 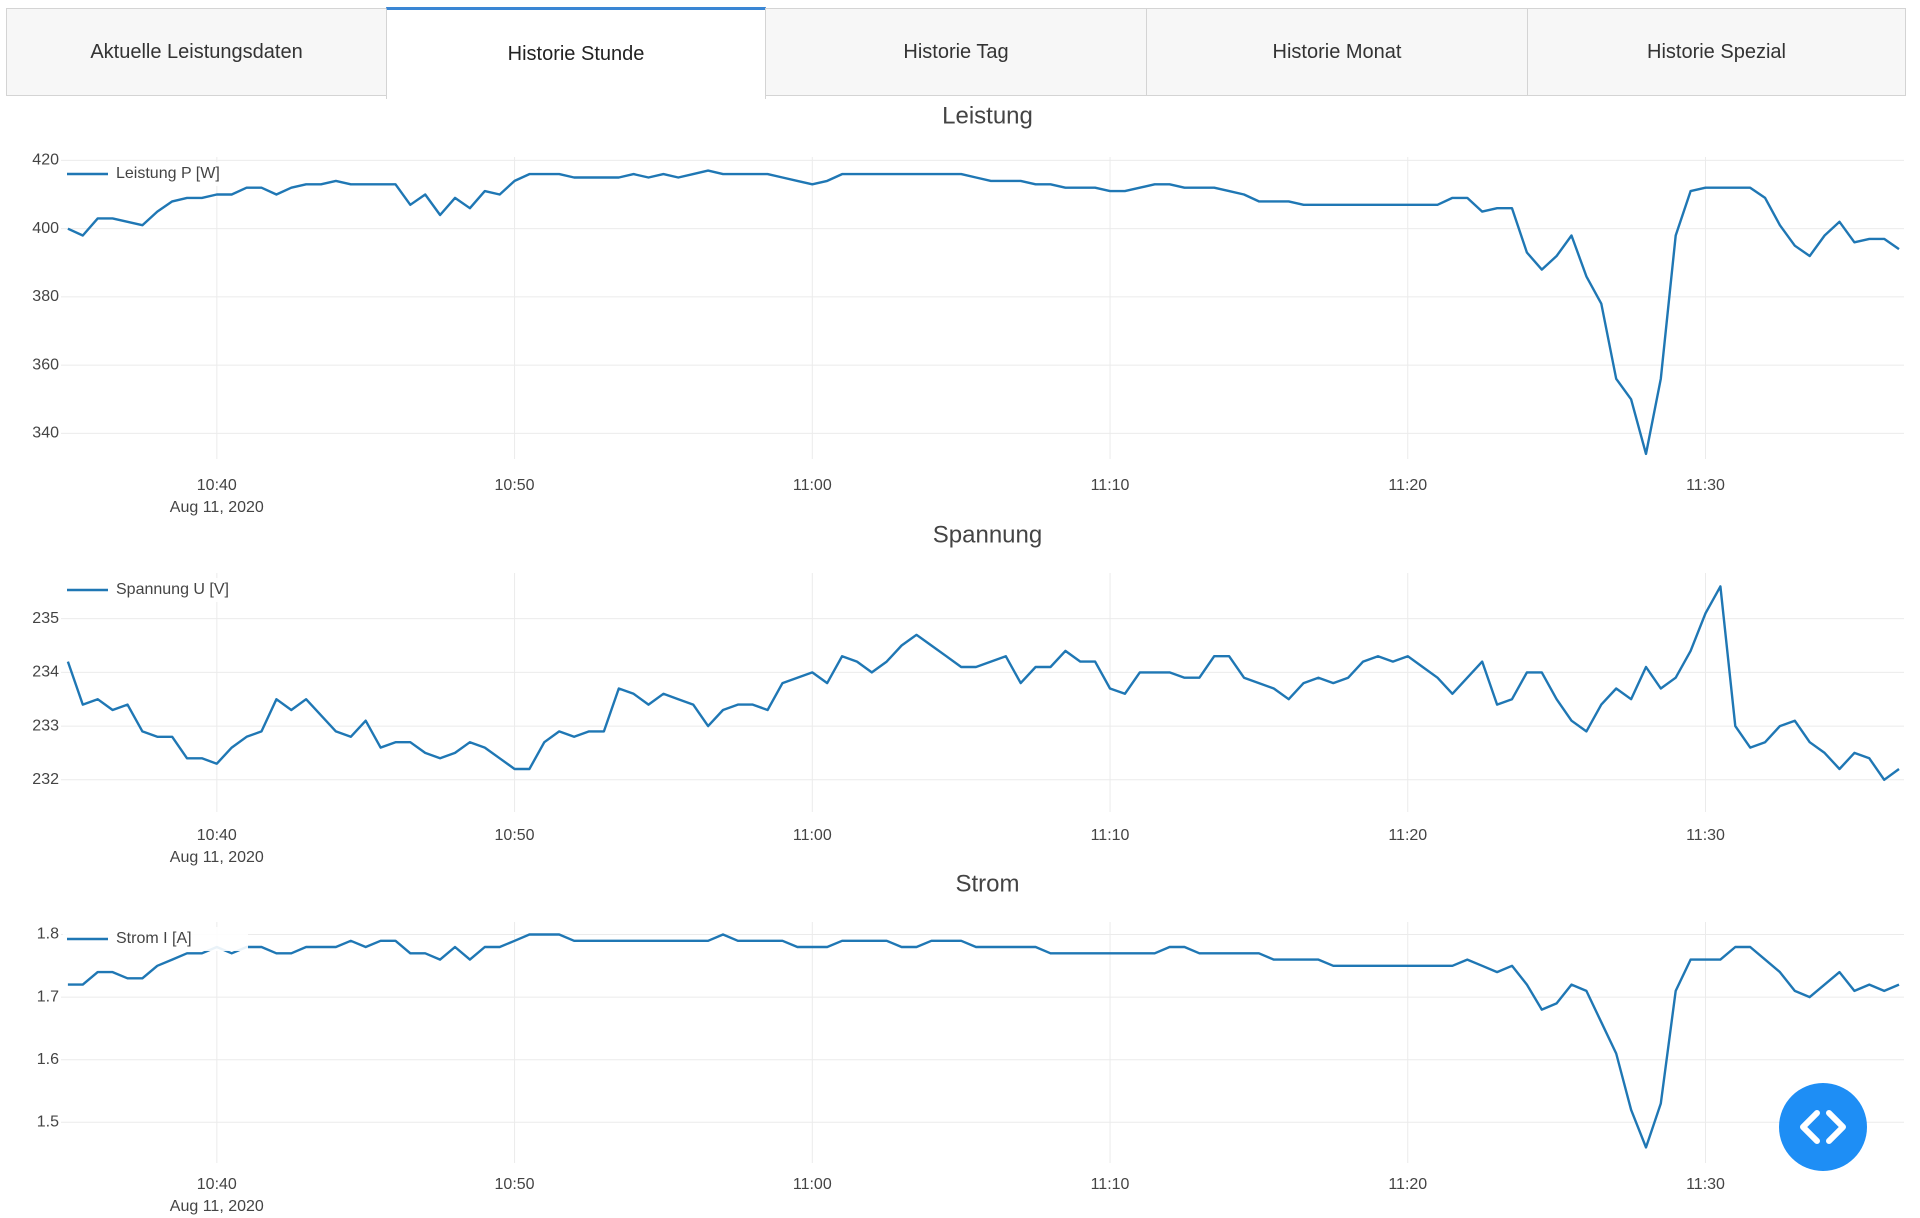 I want to click on chart-title: Spannung, so click(x=987, y=534).